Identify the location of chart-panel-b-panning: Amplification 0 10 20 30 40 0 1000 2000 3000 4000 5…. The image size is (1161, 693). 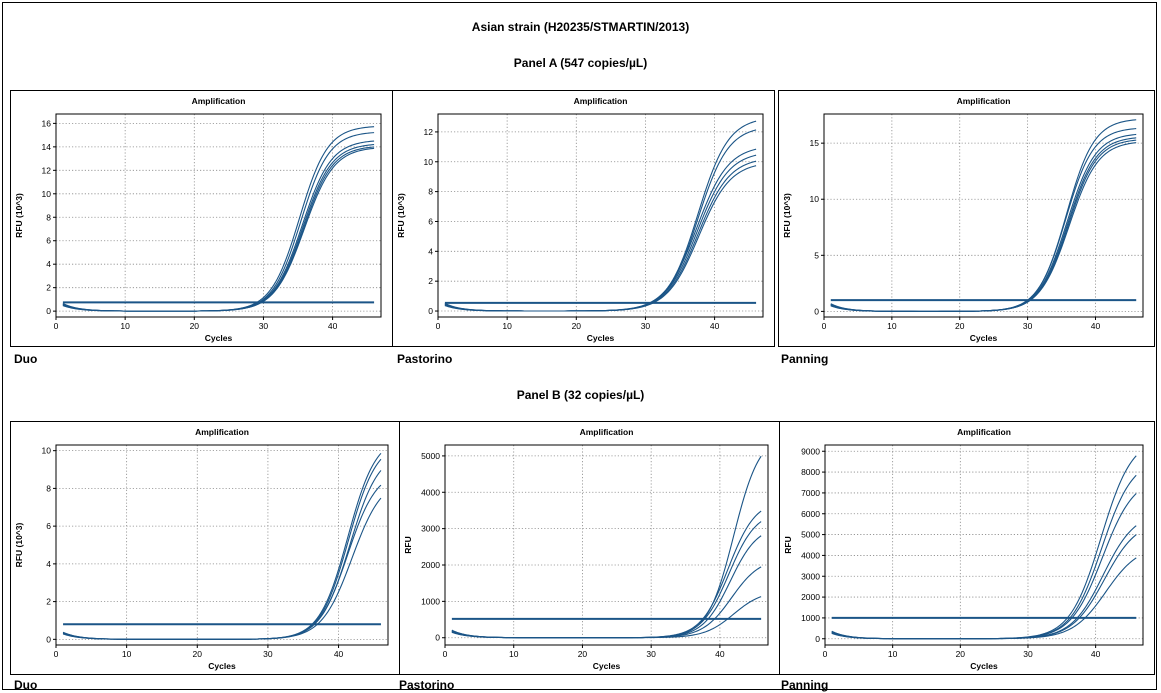
(967, 548).